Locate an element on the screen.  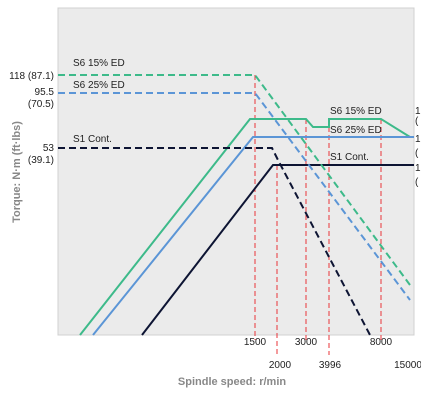
y-tick-118: 118 (87.1) is located at coordinates (31, 76).